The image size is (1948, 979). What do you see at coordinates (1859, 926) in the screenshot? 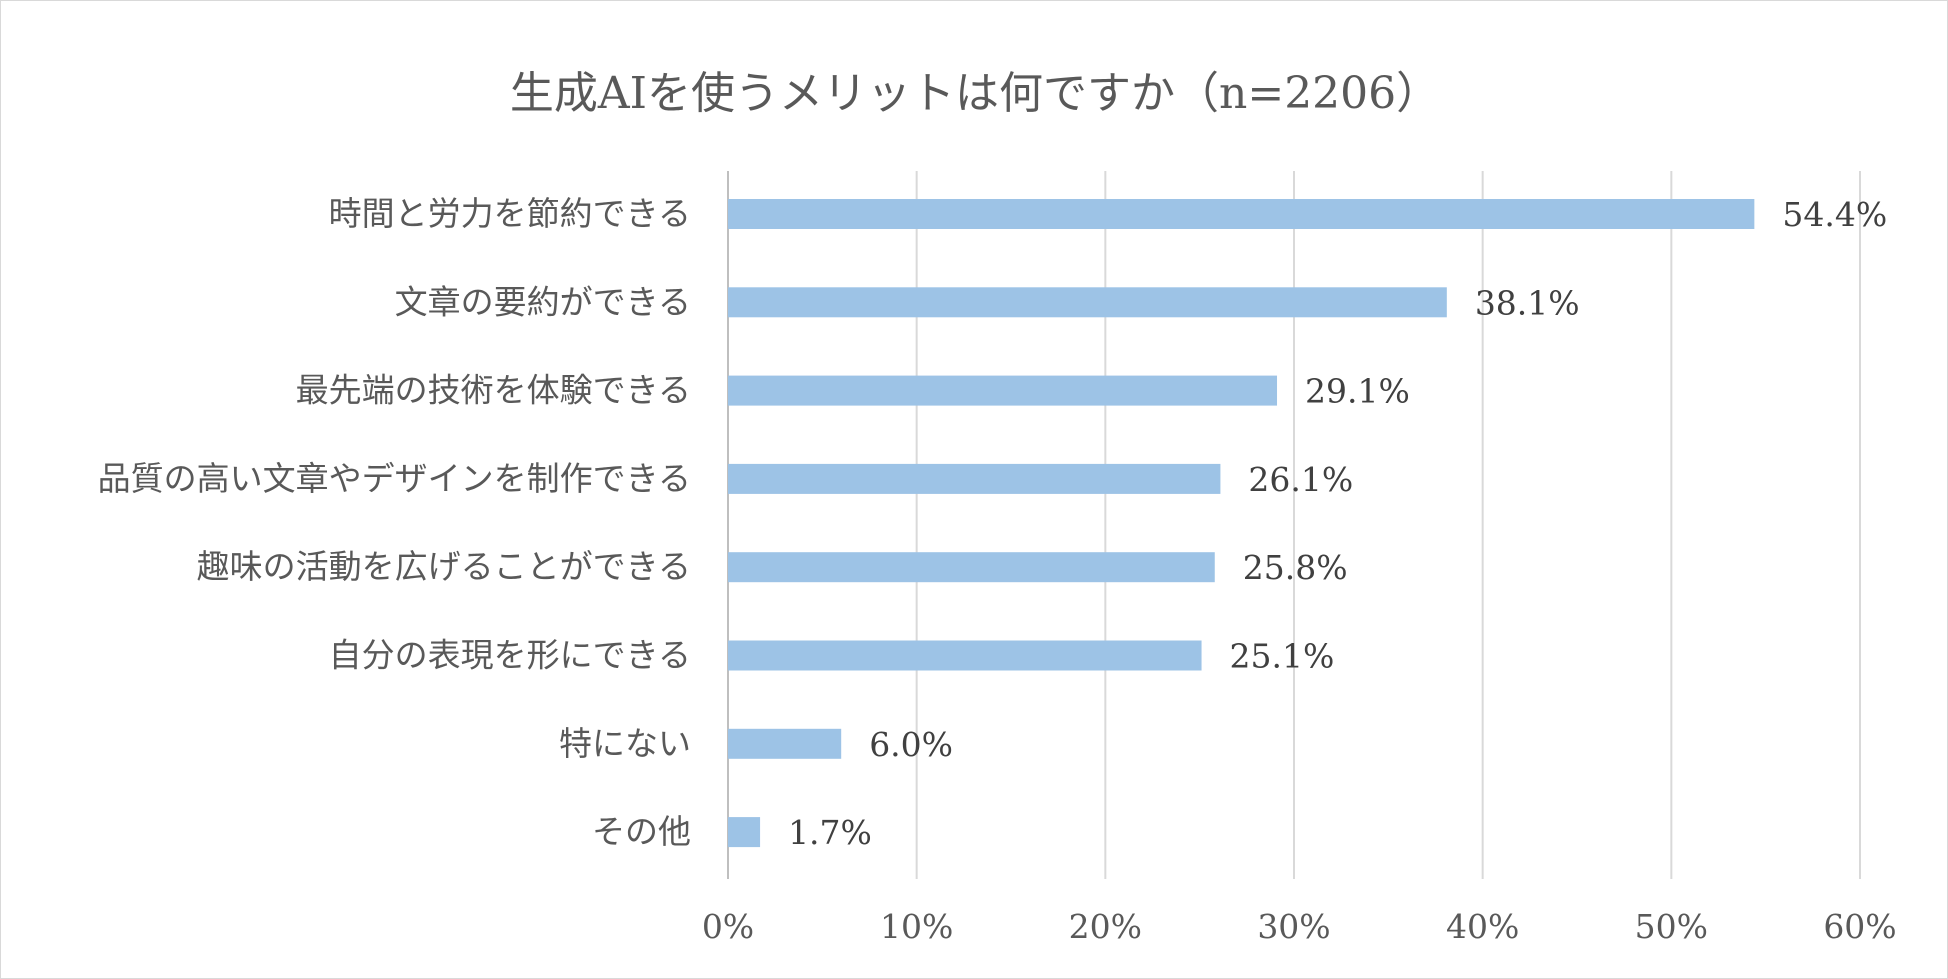
I see `x-tick-label: 60%` at bounding box center [1859, 926].